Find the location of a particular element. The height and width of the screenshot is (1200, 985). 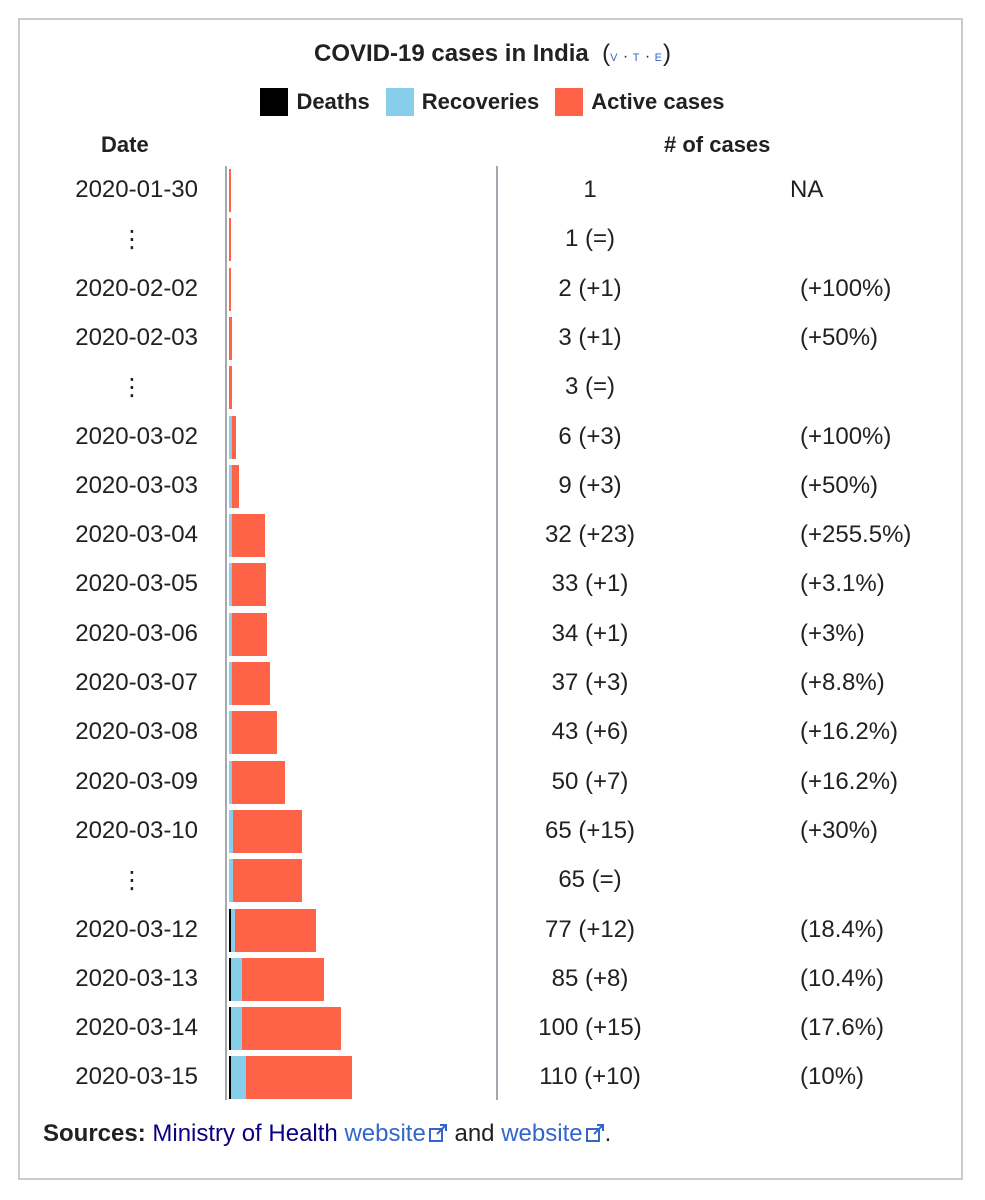

row-case-count: 3 (=) is located at coordinates (589, 387).